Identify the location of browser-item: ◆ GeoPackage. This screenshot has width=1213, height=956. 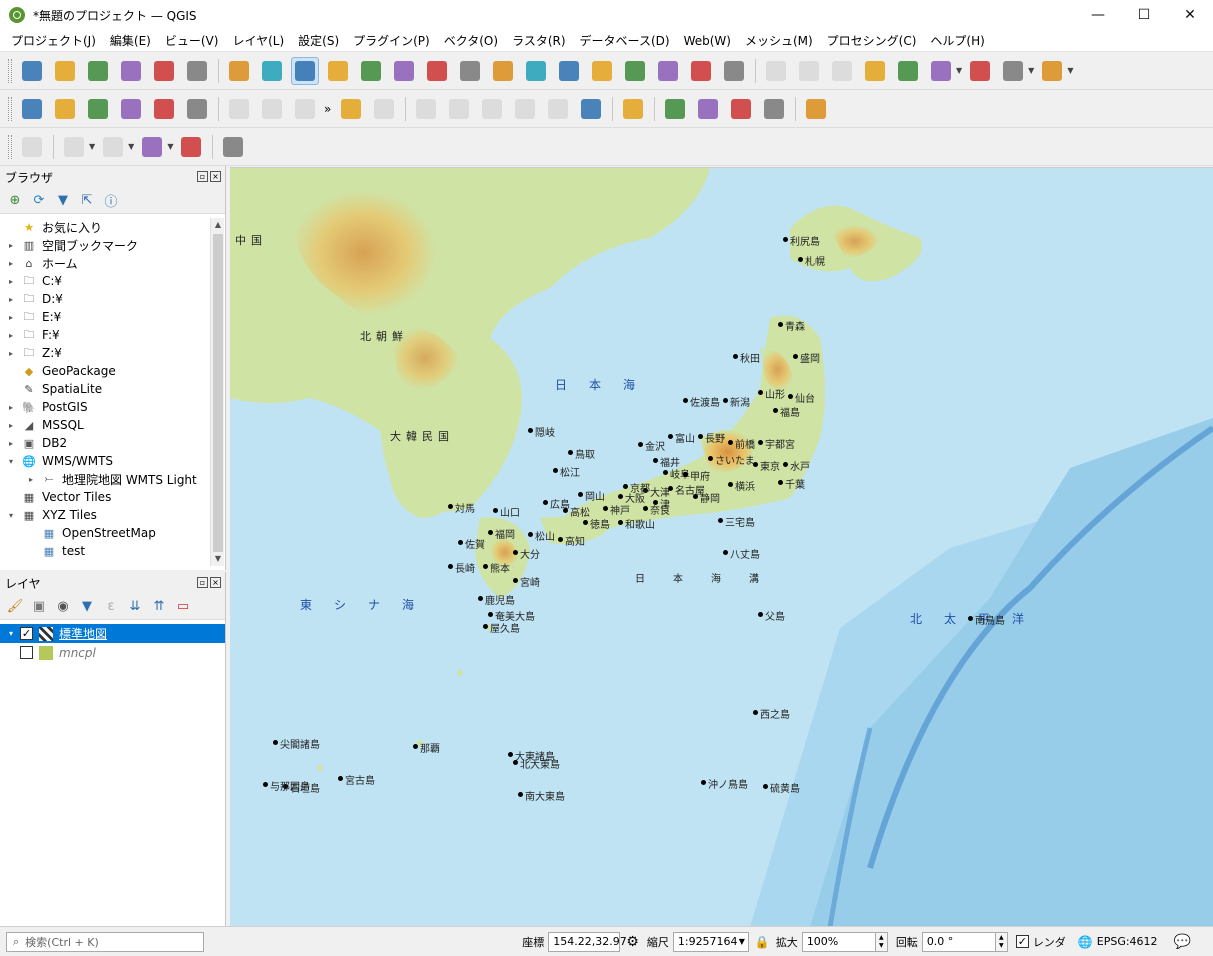
(105, 371).